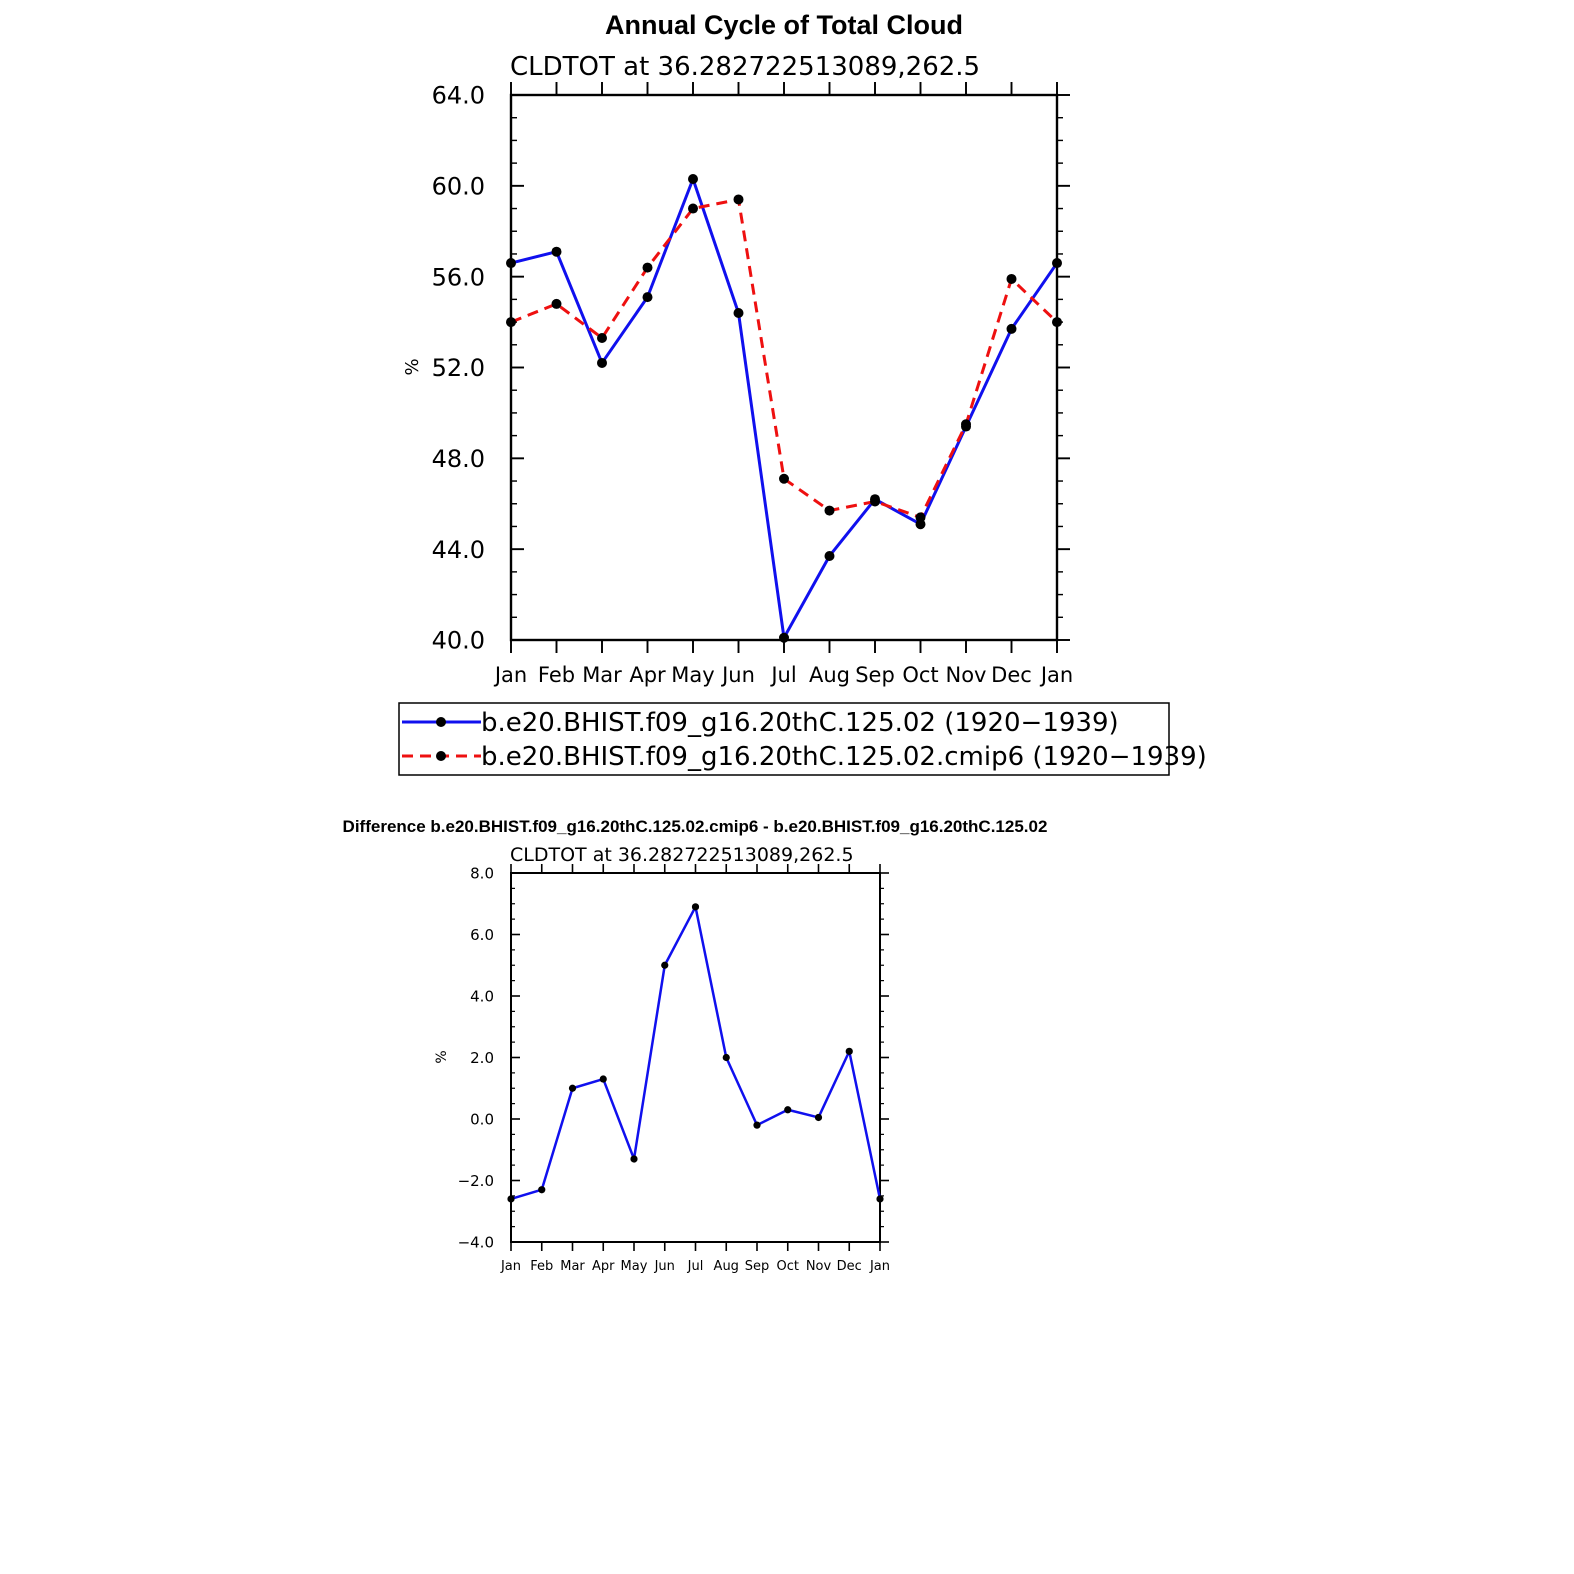  Describe the element at coordinates (482, 996) in the screenshot. I see `y-tick-label: 4.0` at that location.